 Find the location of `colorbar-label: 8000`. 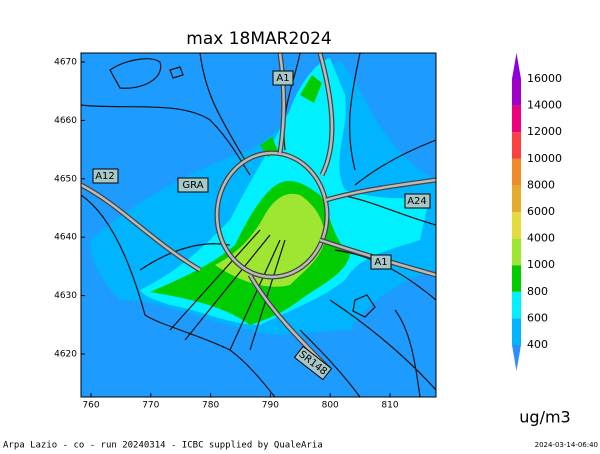

colorbar-label: 8000 is located at coordinates (541, 184).